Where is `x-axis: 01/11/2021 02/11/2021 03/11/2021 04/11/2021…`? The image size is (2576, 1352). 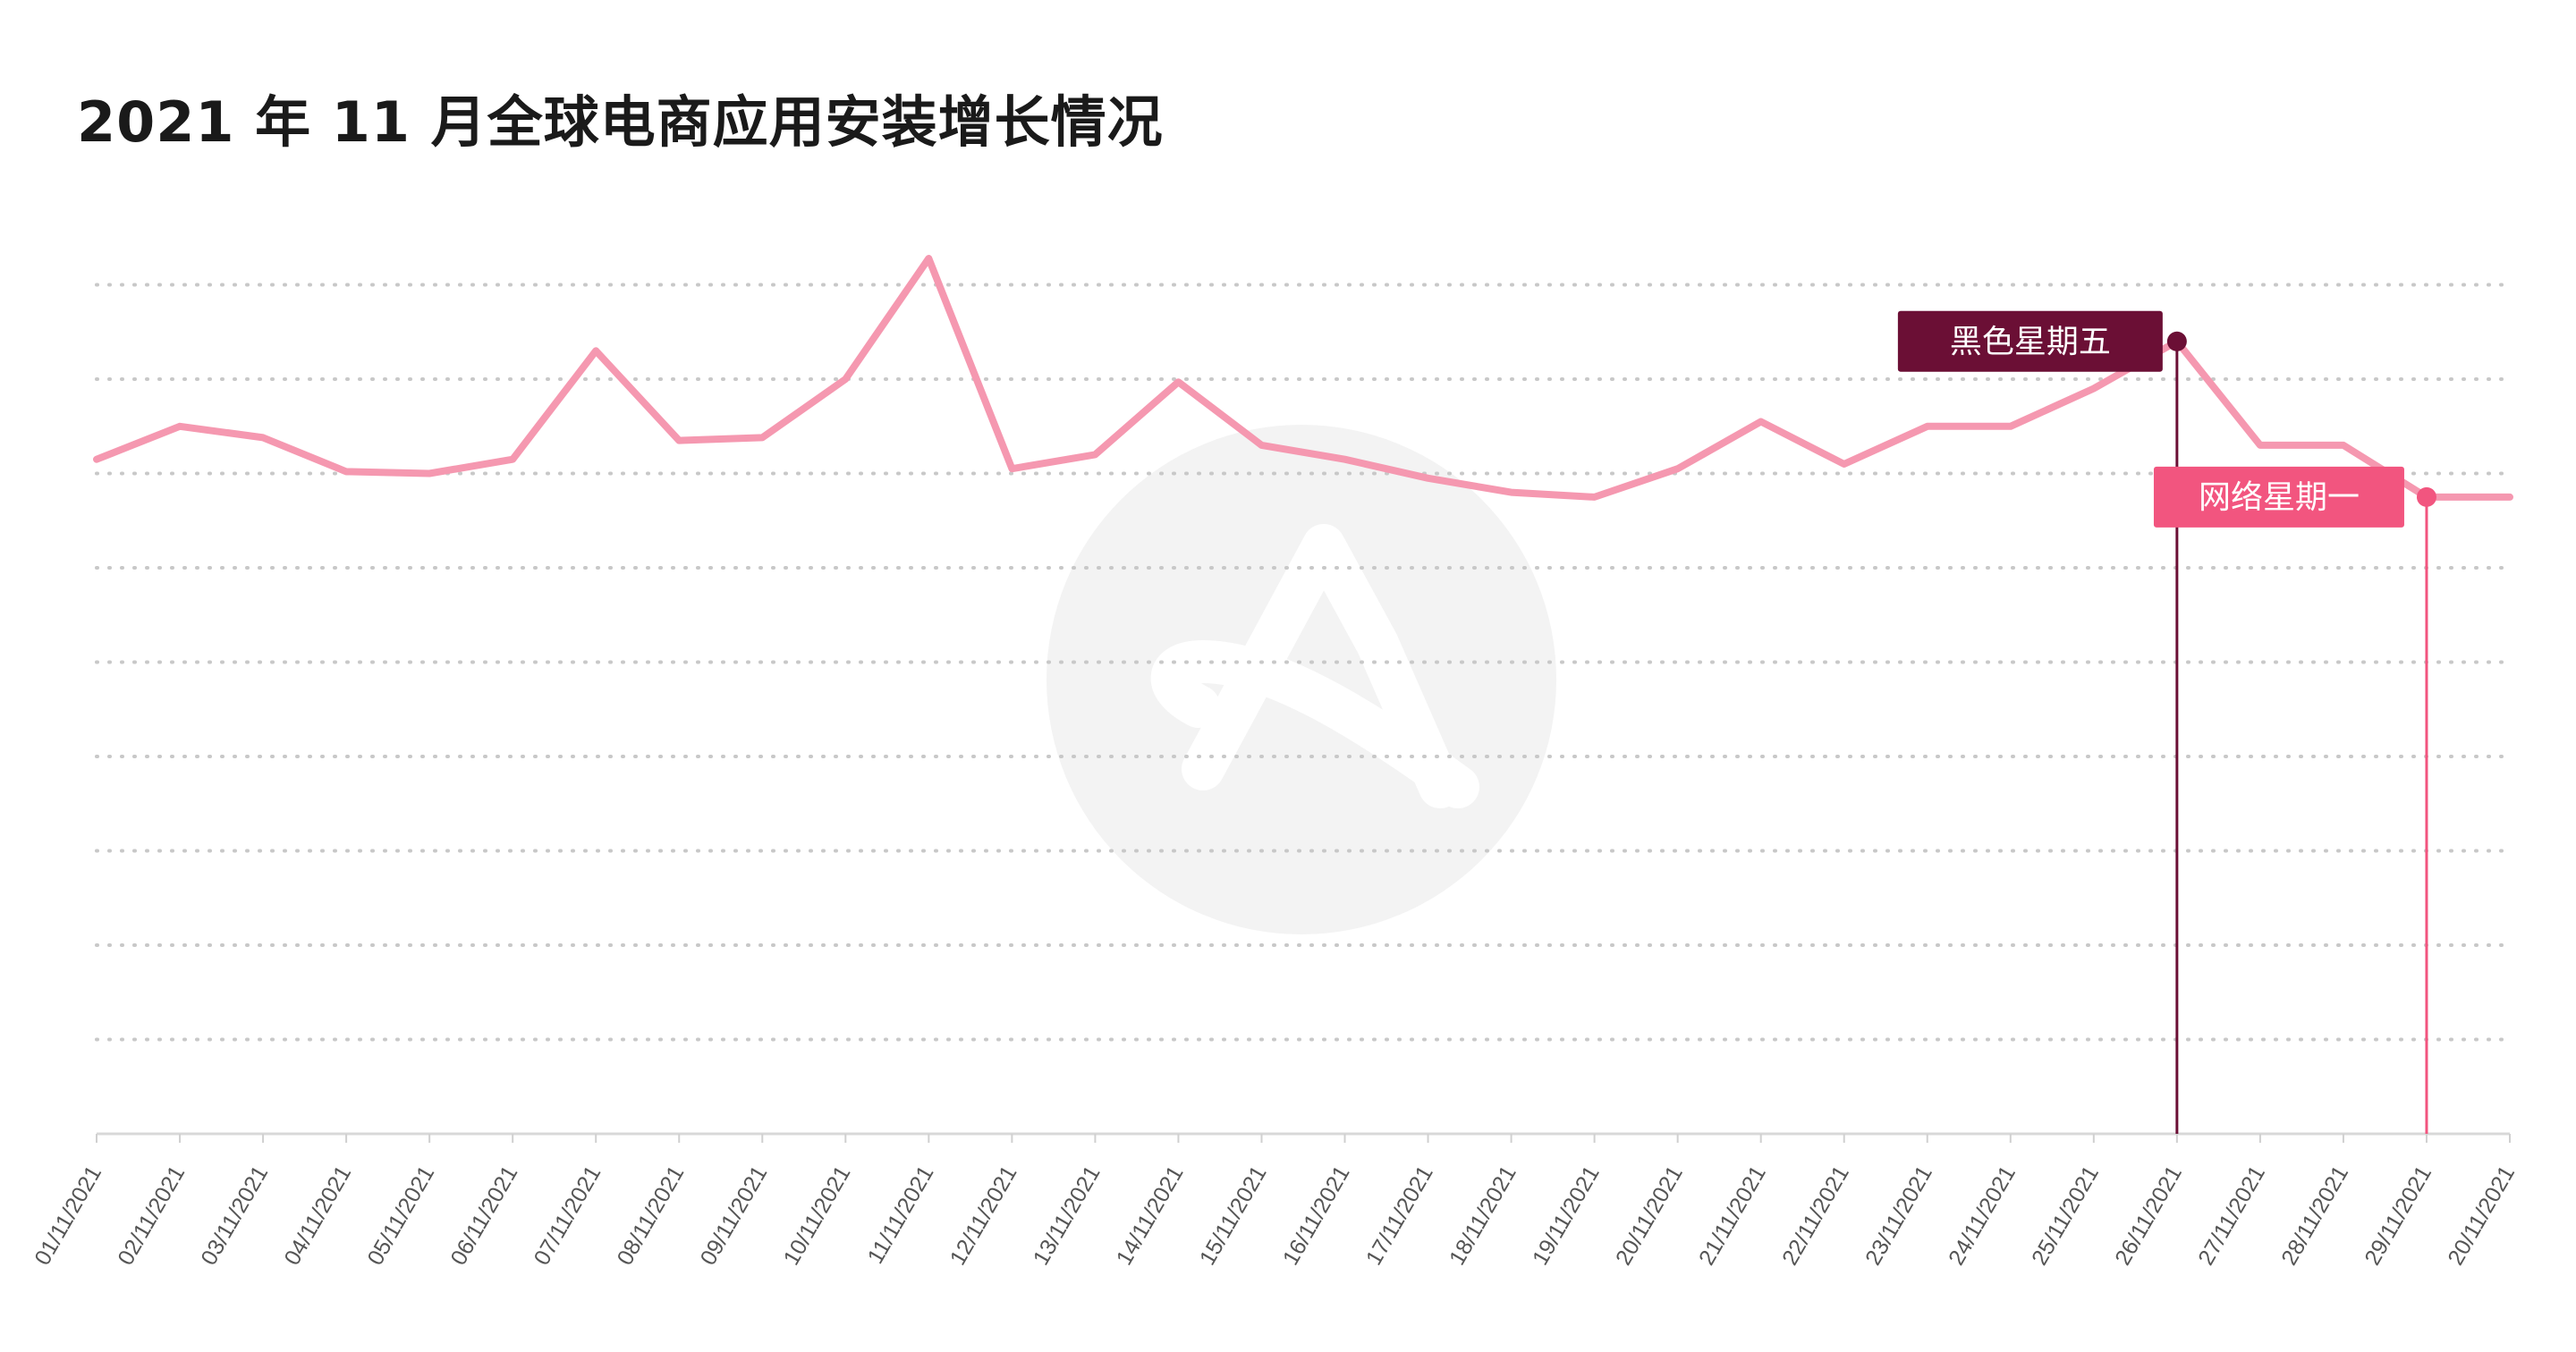
x-axis: 01/11/2021 02/11/2021 03/11/2021 04/11/2021… is located at coordinates (1275, 1201).